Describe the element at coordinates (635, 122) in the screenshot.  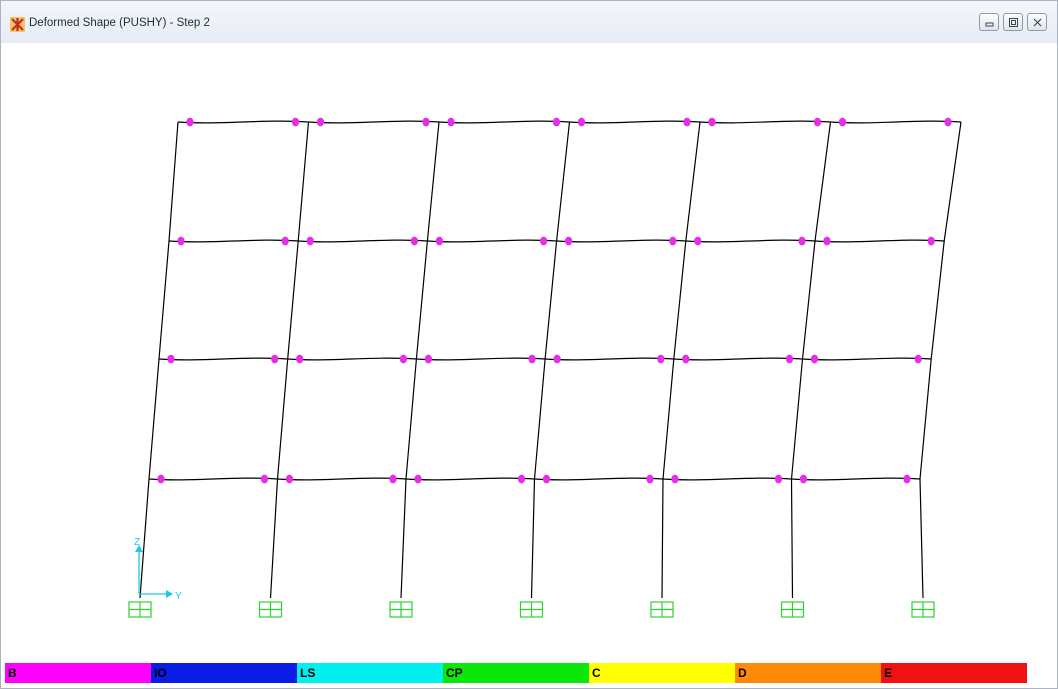
I see `beam-level4-bay4` at that location.